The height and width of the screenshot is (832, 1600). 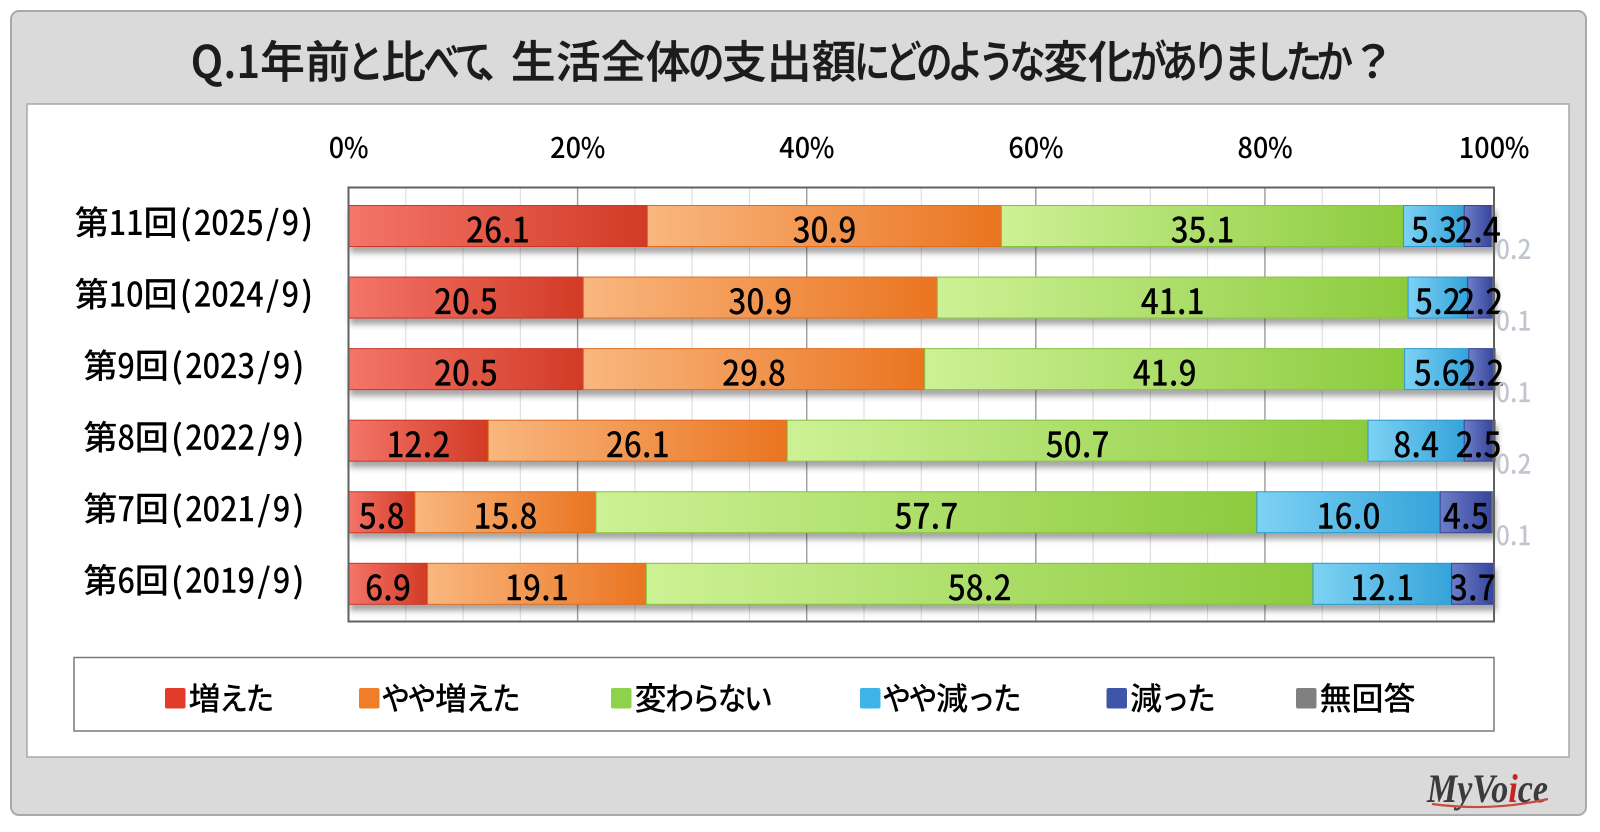 I want to click on svg-text: MyVoice, so click(x=1487, y=788).